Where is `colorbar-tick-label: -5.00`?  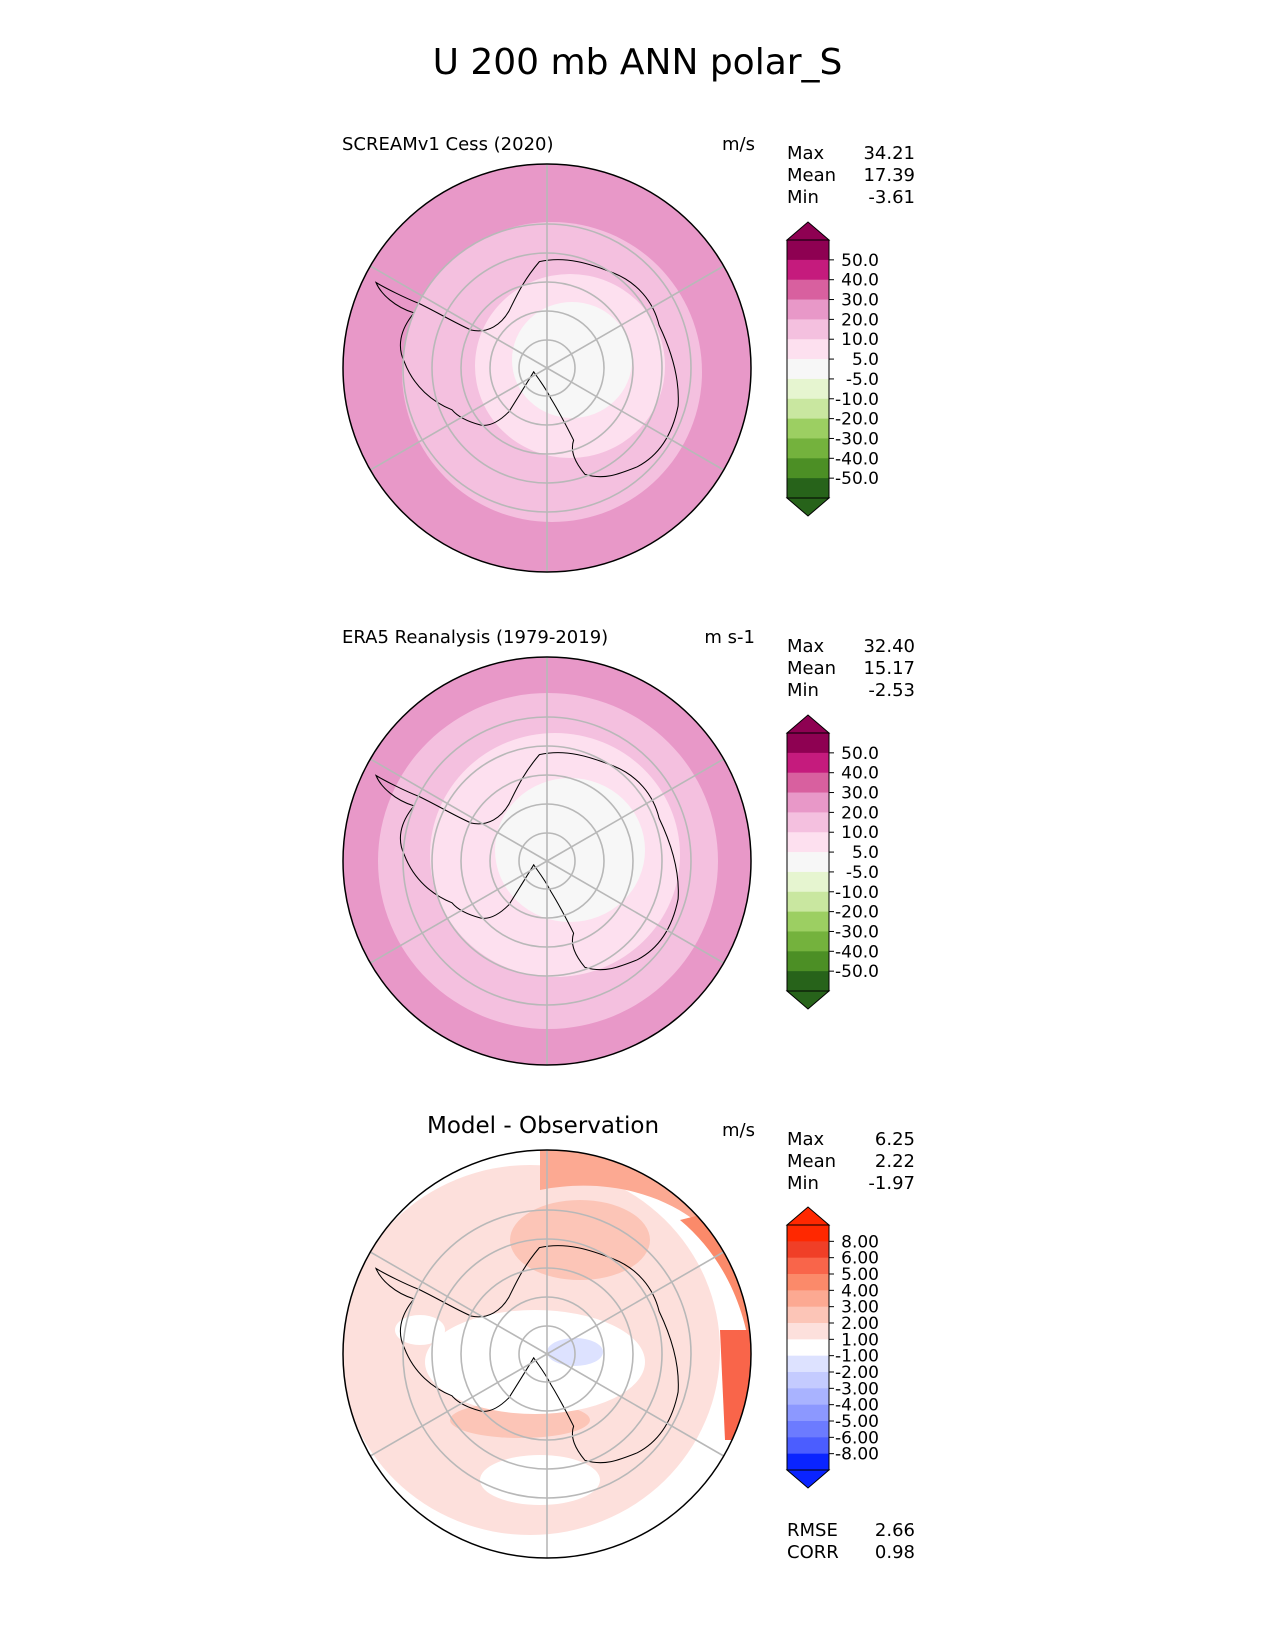
colorbar-tick-label: -5.00 is located at coordinates (857, 1422).